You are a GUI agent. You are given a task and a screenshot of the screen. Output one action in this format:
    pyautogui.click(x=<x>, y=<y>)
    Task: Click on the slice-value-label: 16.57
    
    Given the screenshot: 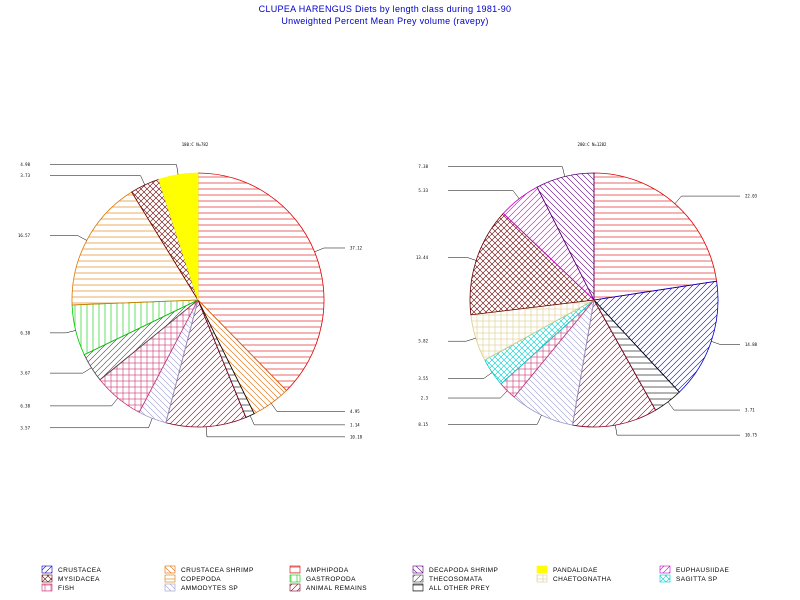 What is the action you would take?
    pyautogui.click(x=24, y=235)
    